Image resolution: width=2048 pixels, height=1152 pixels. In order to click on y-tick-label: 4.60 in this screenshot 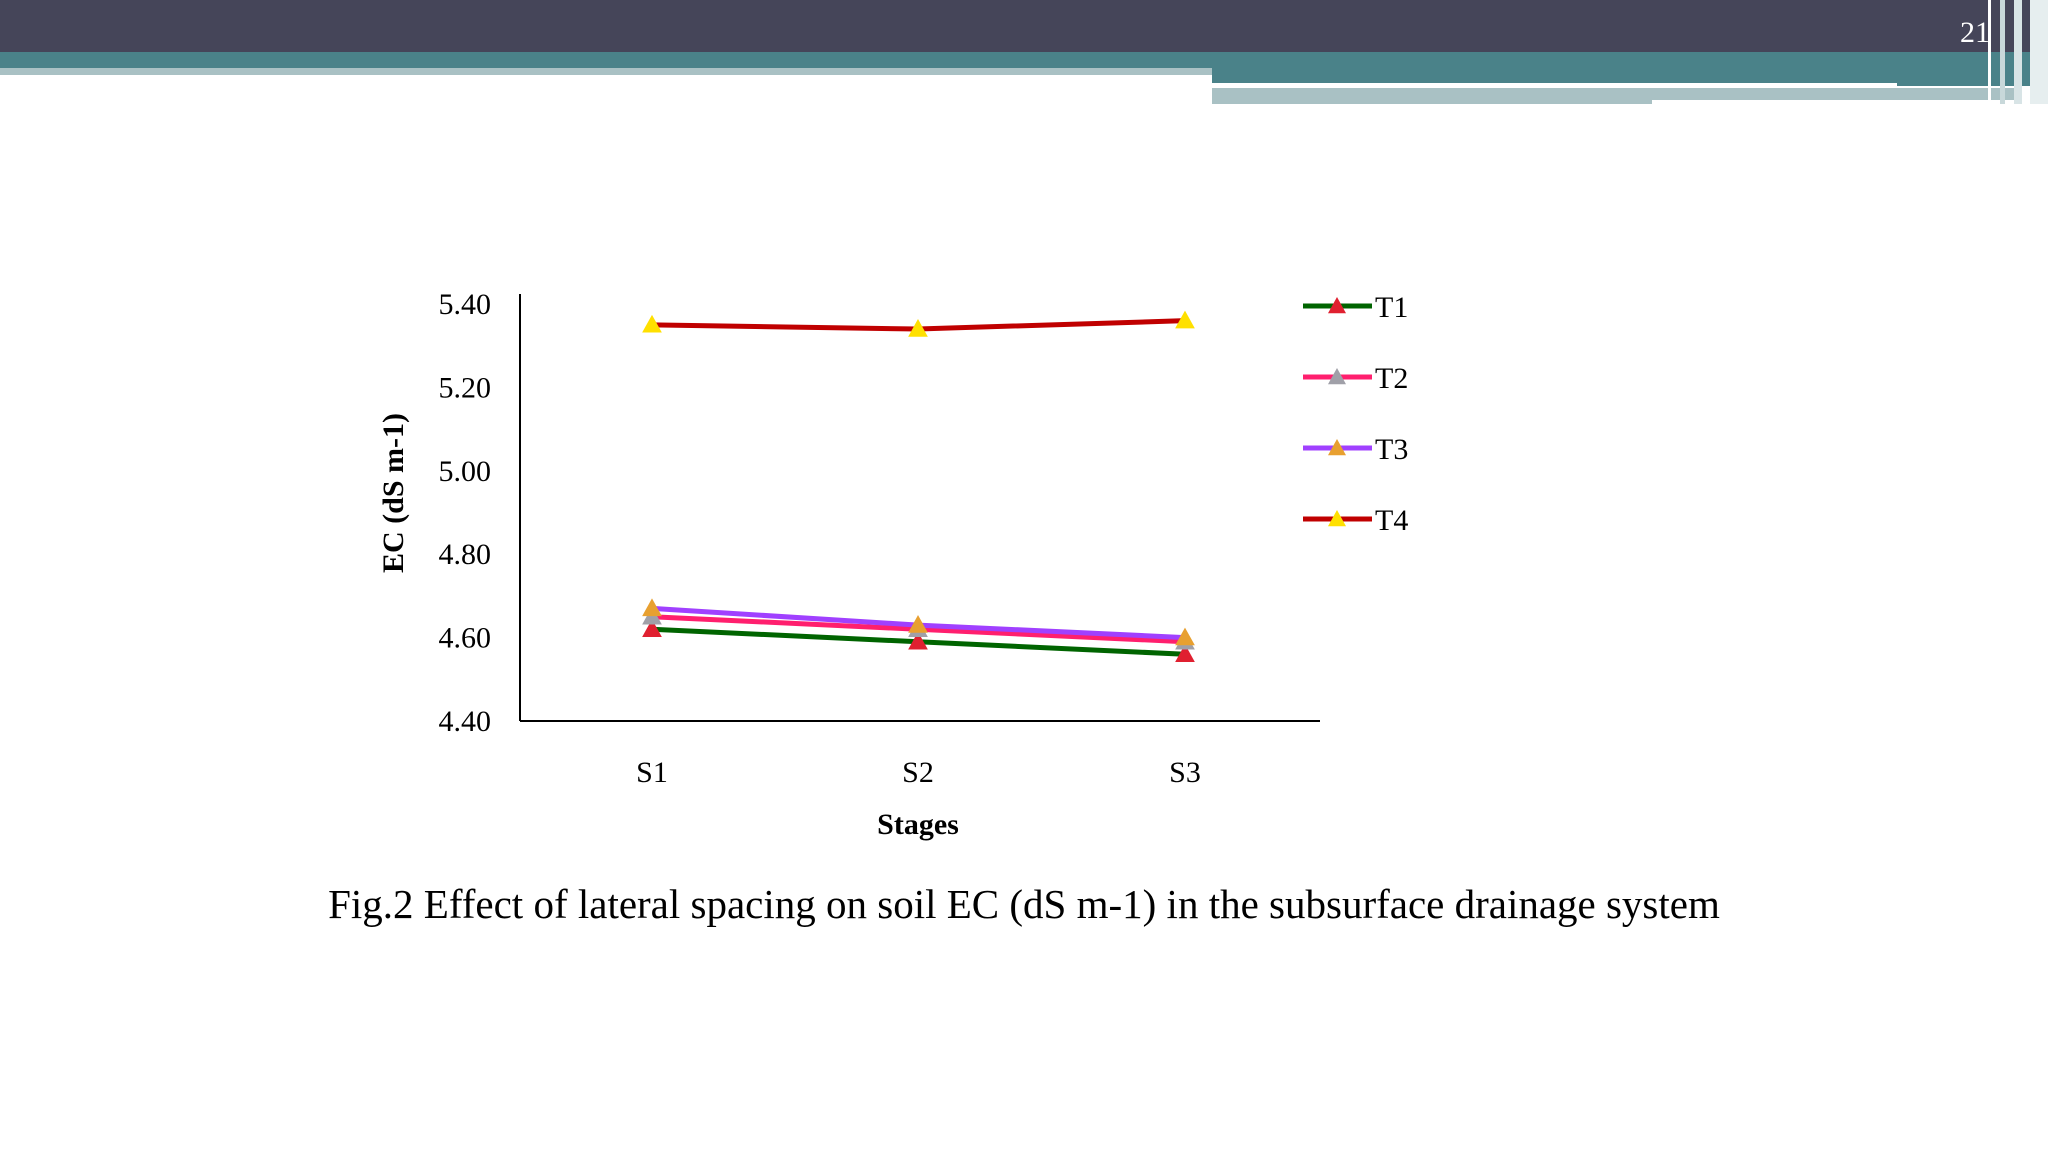, I will do `click(465, 638)`.